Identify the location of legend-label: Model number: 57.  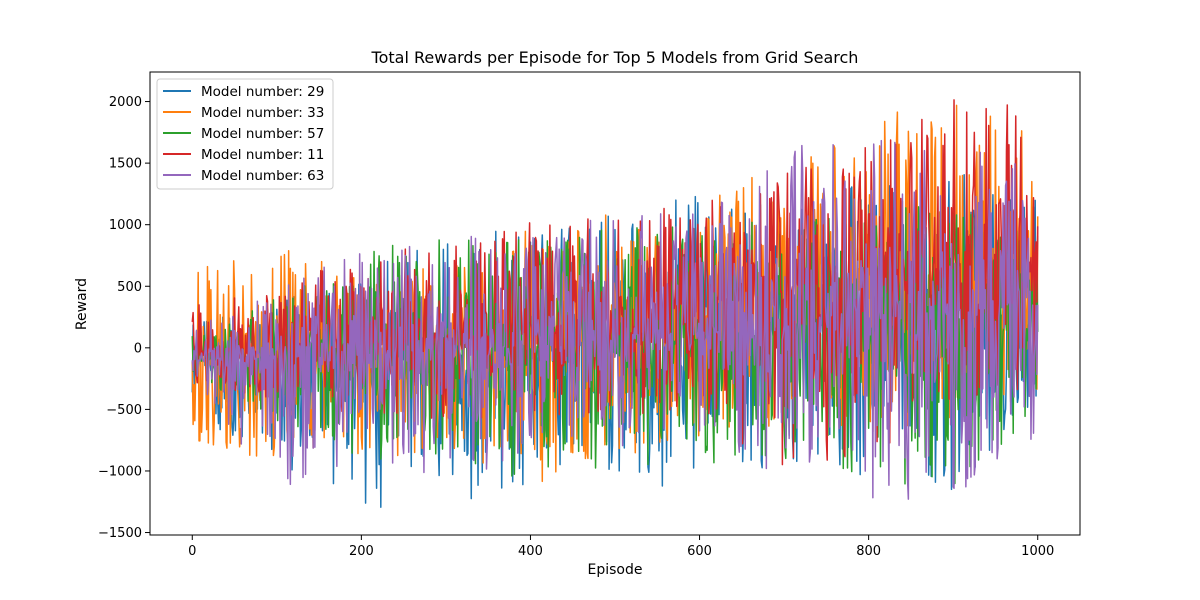
(262, 134).